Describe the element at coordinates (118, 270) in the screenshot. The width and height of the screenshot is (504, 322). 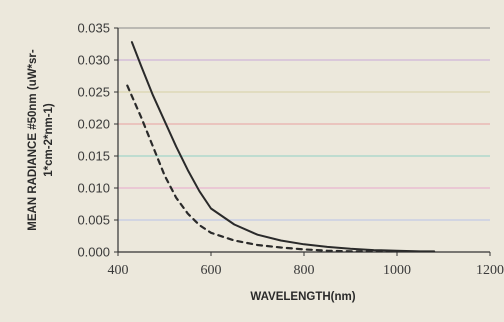
I see `x-tick-label: 400` at that location.